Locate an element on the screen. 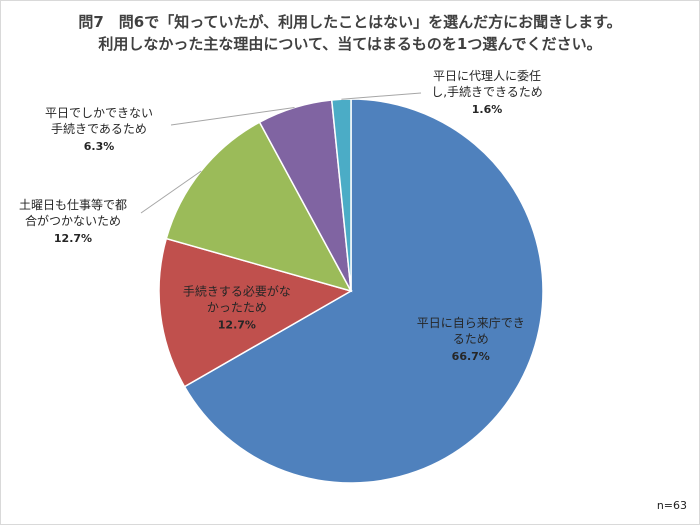 The image size is (700, 525). slice-label-2: 手続きする必要がなかったため 12.7% is located at coordinates (237, 308).